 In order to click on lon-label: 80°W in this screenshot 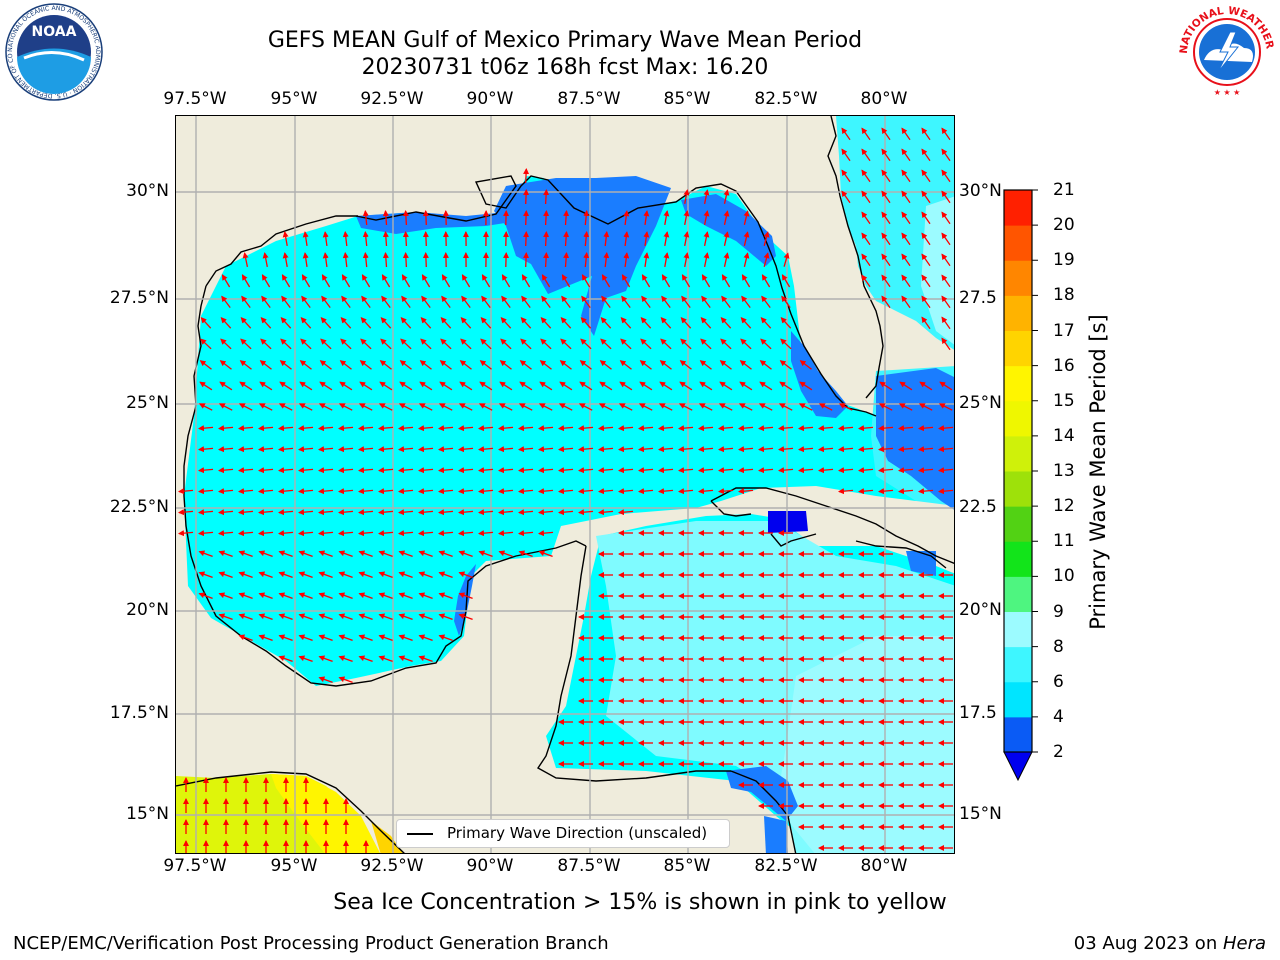, I will do `click(884, 866)`.